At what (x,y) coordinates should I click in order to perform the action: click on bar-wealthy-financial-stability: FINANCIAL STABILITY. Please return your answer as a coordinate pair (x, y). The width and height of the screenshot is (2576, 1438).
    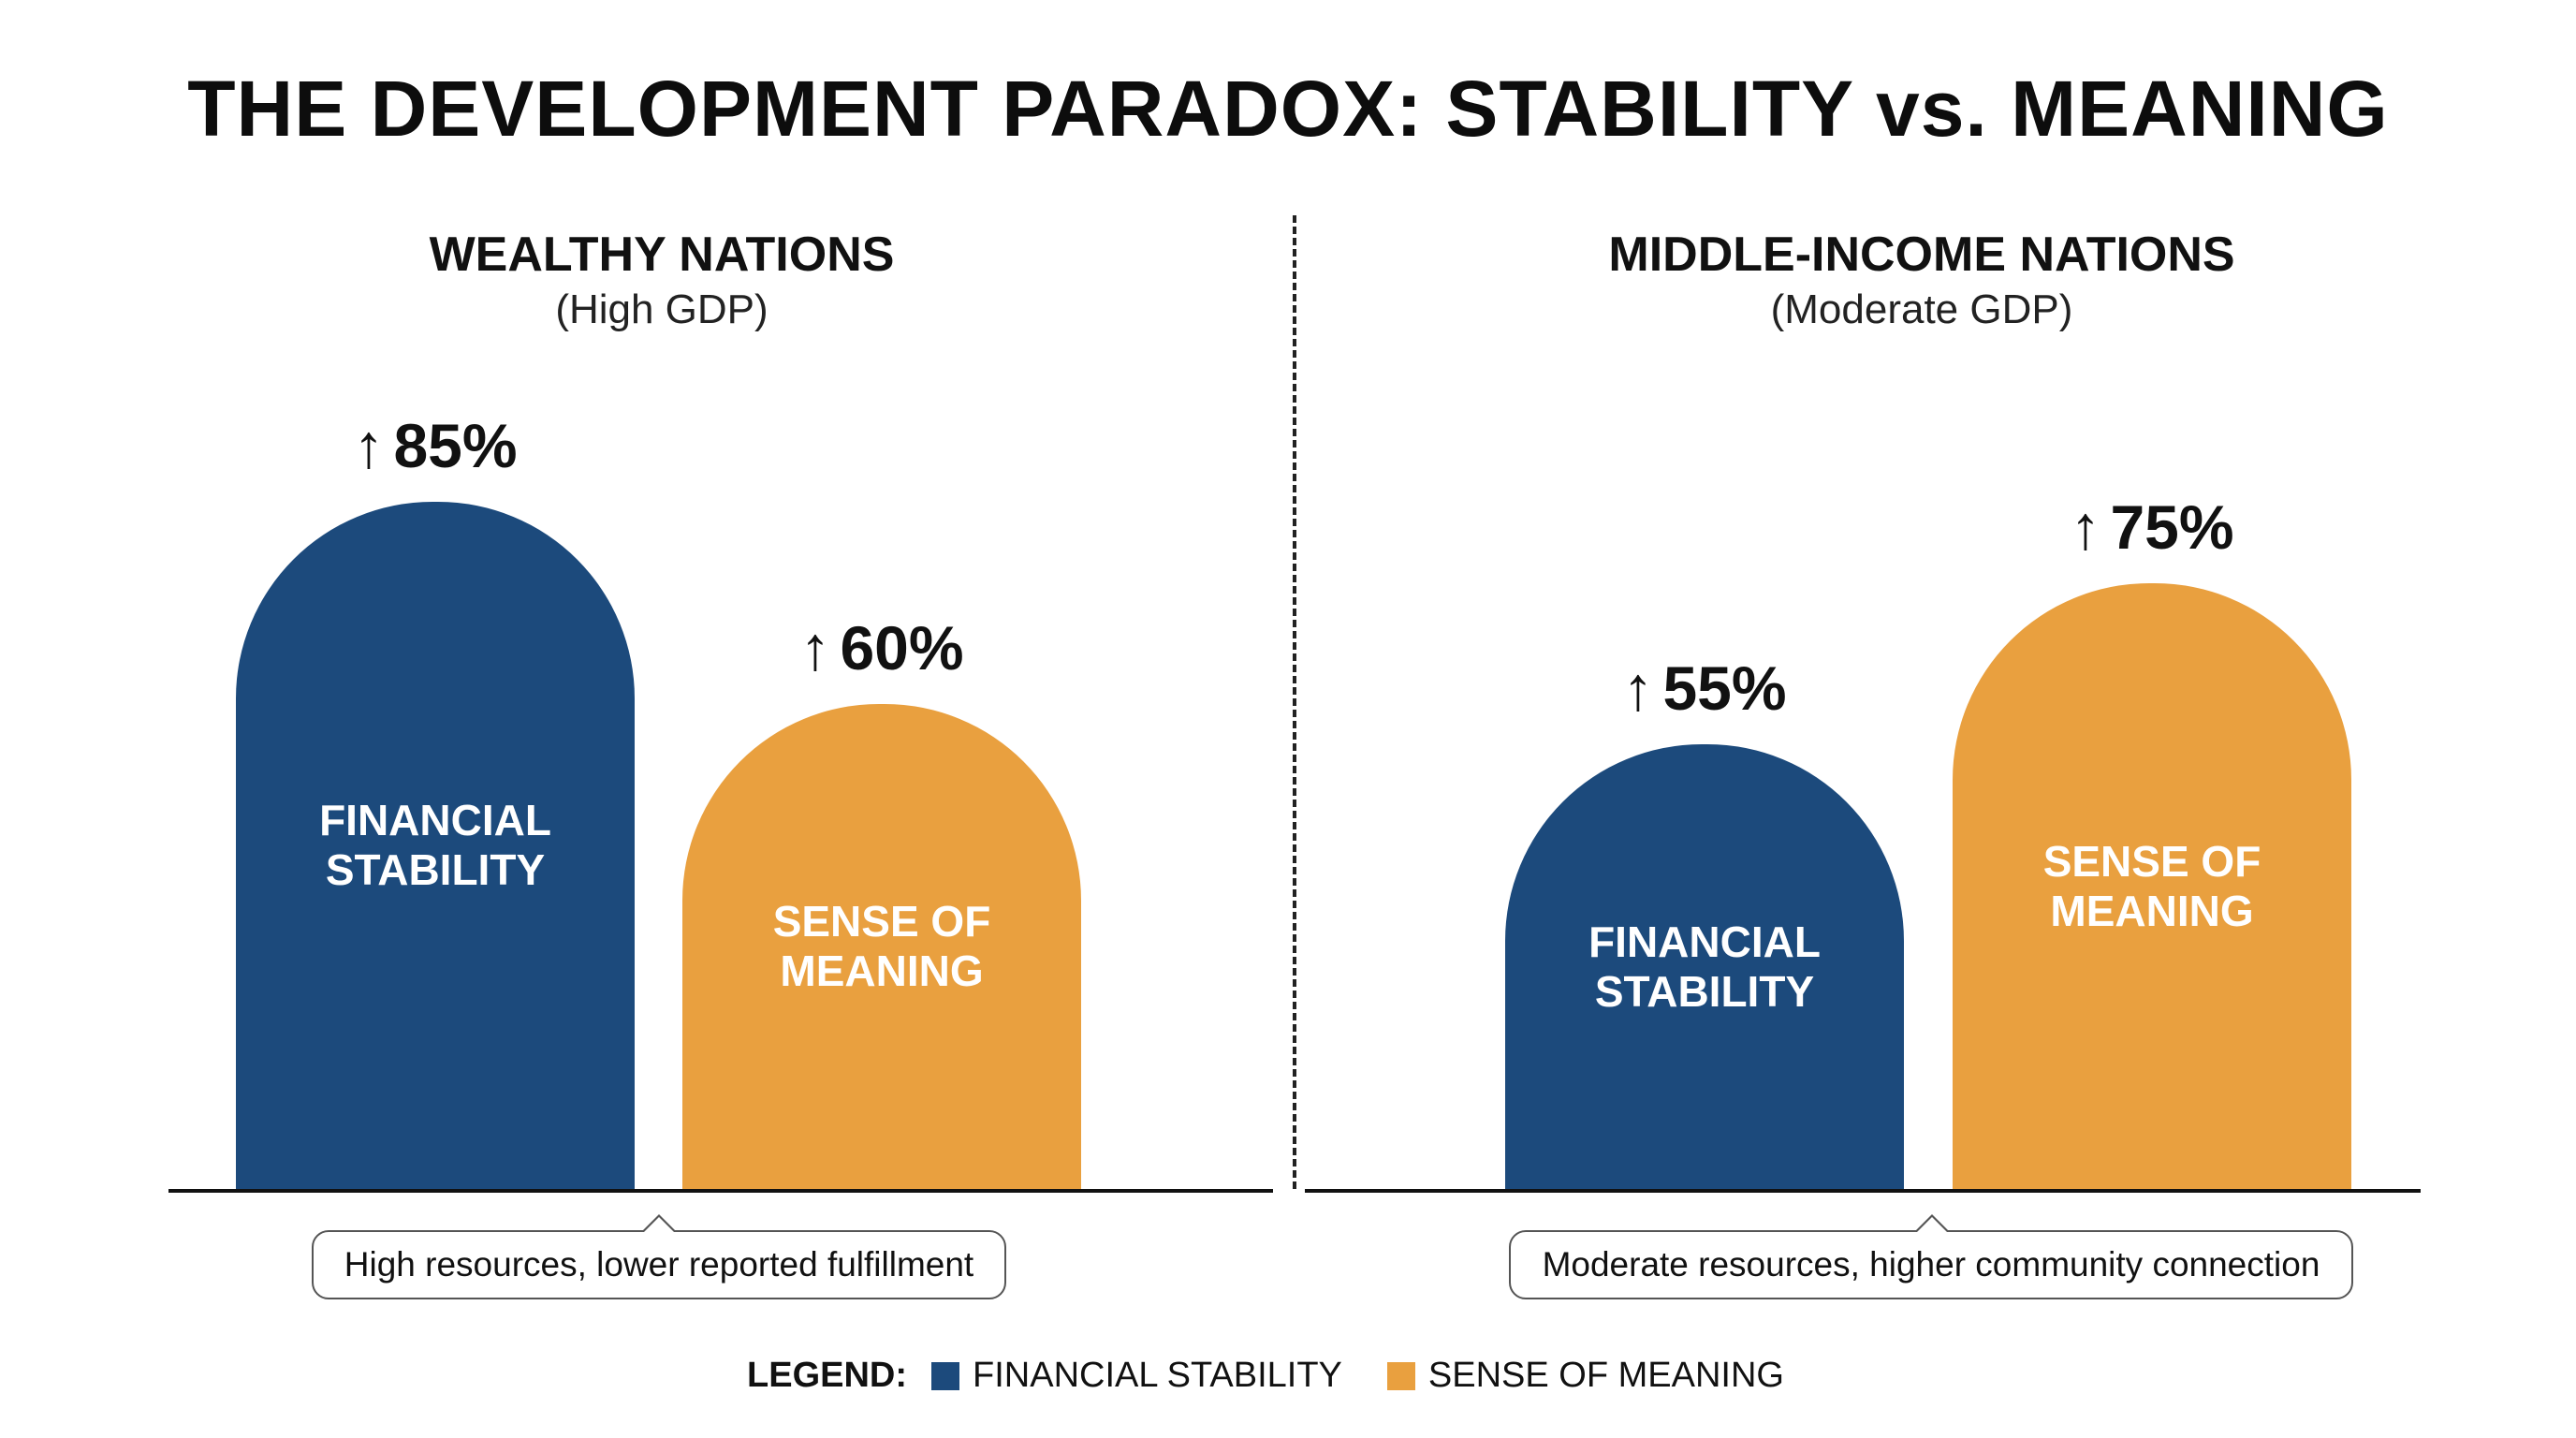
    Looking at the image, I should click on (435, 845).